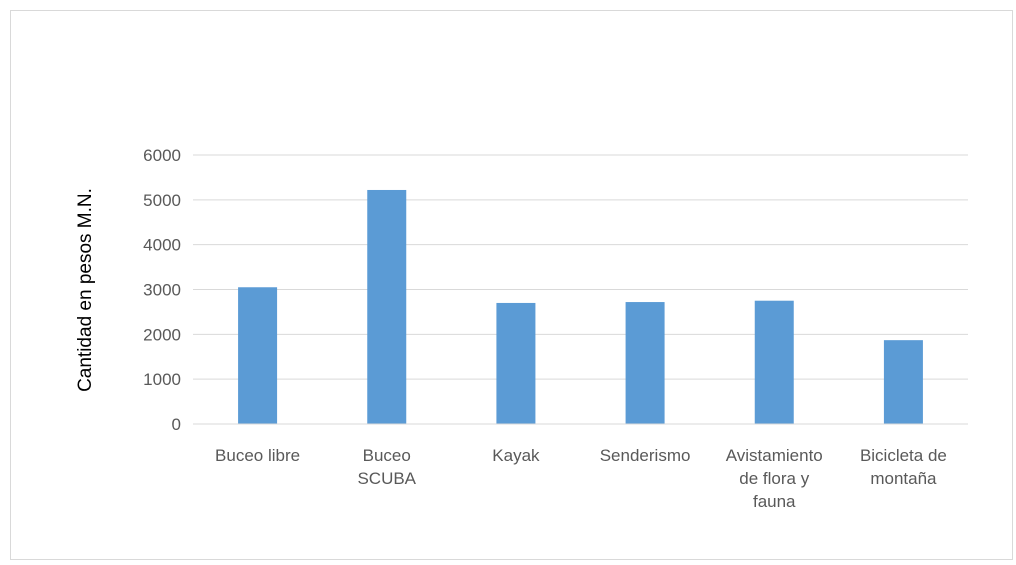 The width and height of the screenshot is (1016, 565). I want to click on x-category-label: Kayak, so click(516, 455).